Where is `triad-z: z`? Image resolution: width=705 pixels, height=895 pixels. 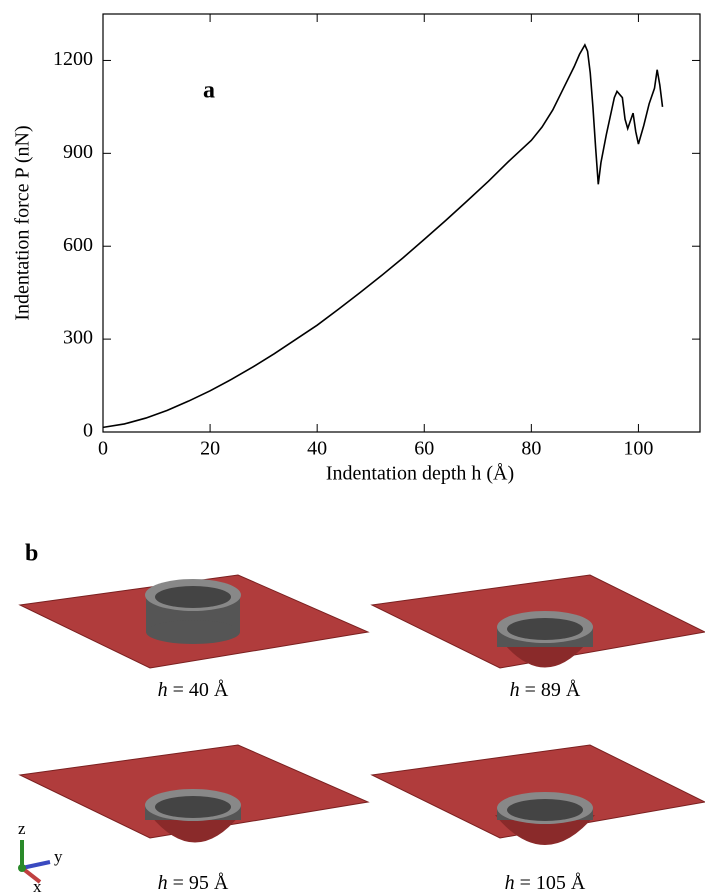
triad-z: z is located at coordinates (22, 828).